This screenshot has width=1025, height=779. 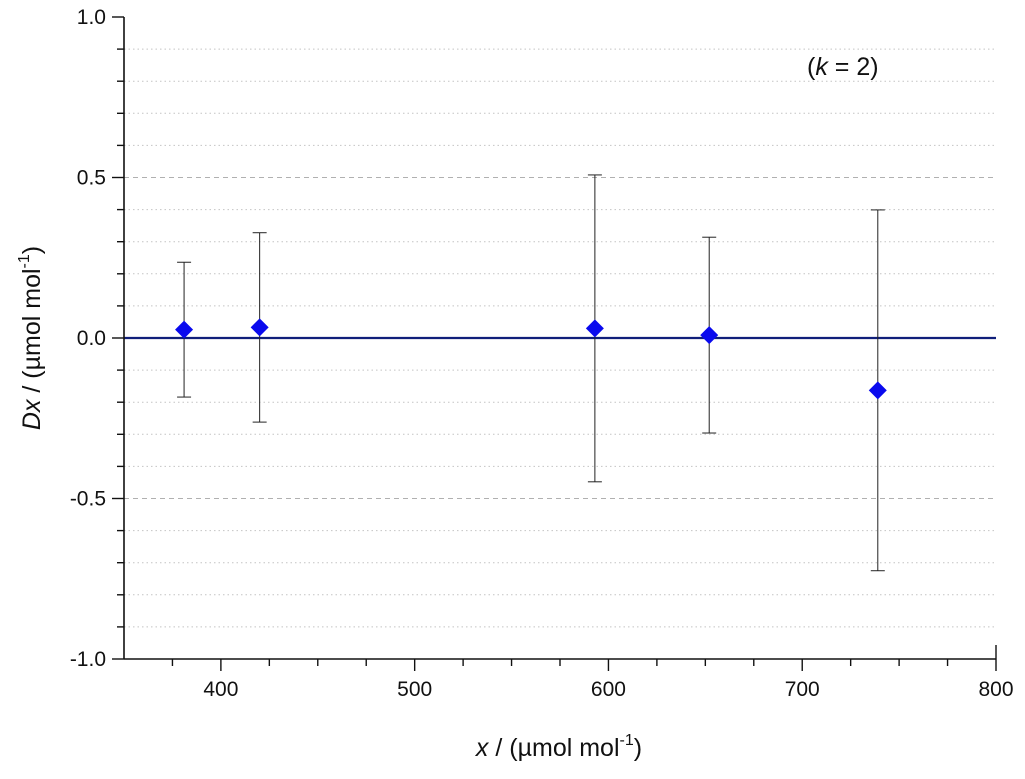 What do you see at coordinates (91, 178) in the screenshot?
I see `y-tick-label: 0.5` at bounding box center [91, 178].